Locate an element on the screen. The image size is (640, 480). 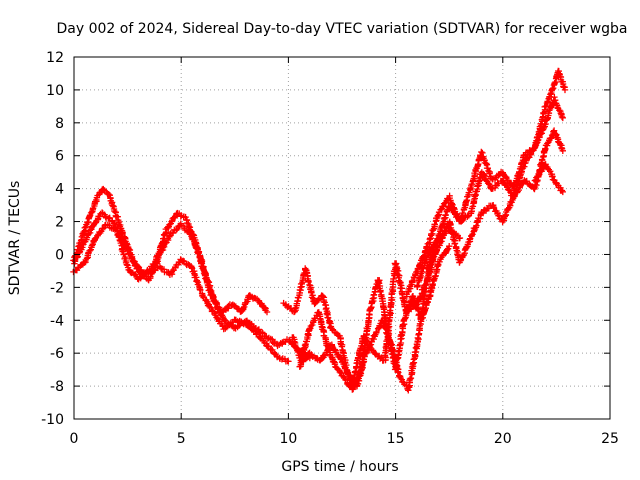
y-tick-label: -6 is located at coordinates (57, 354).